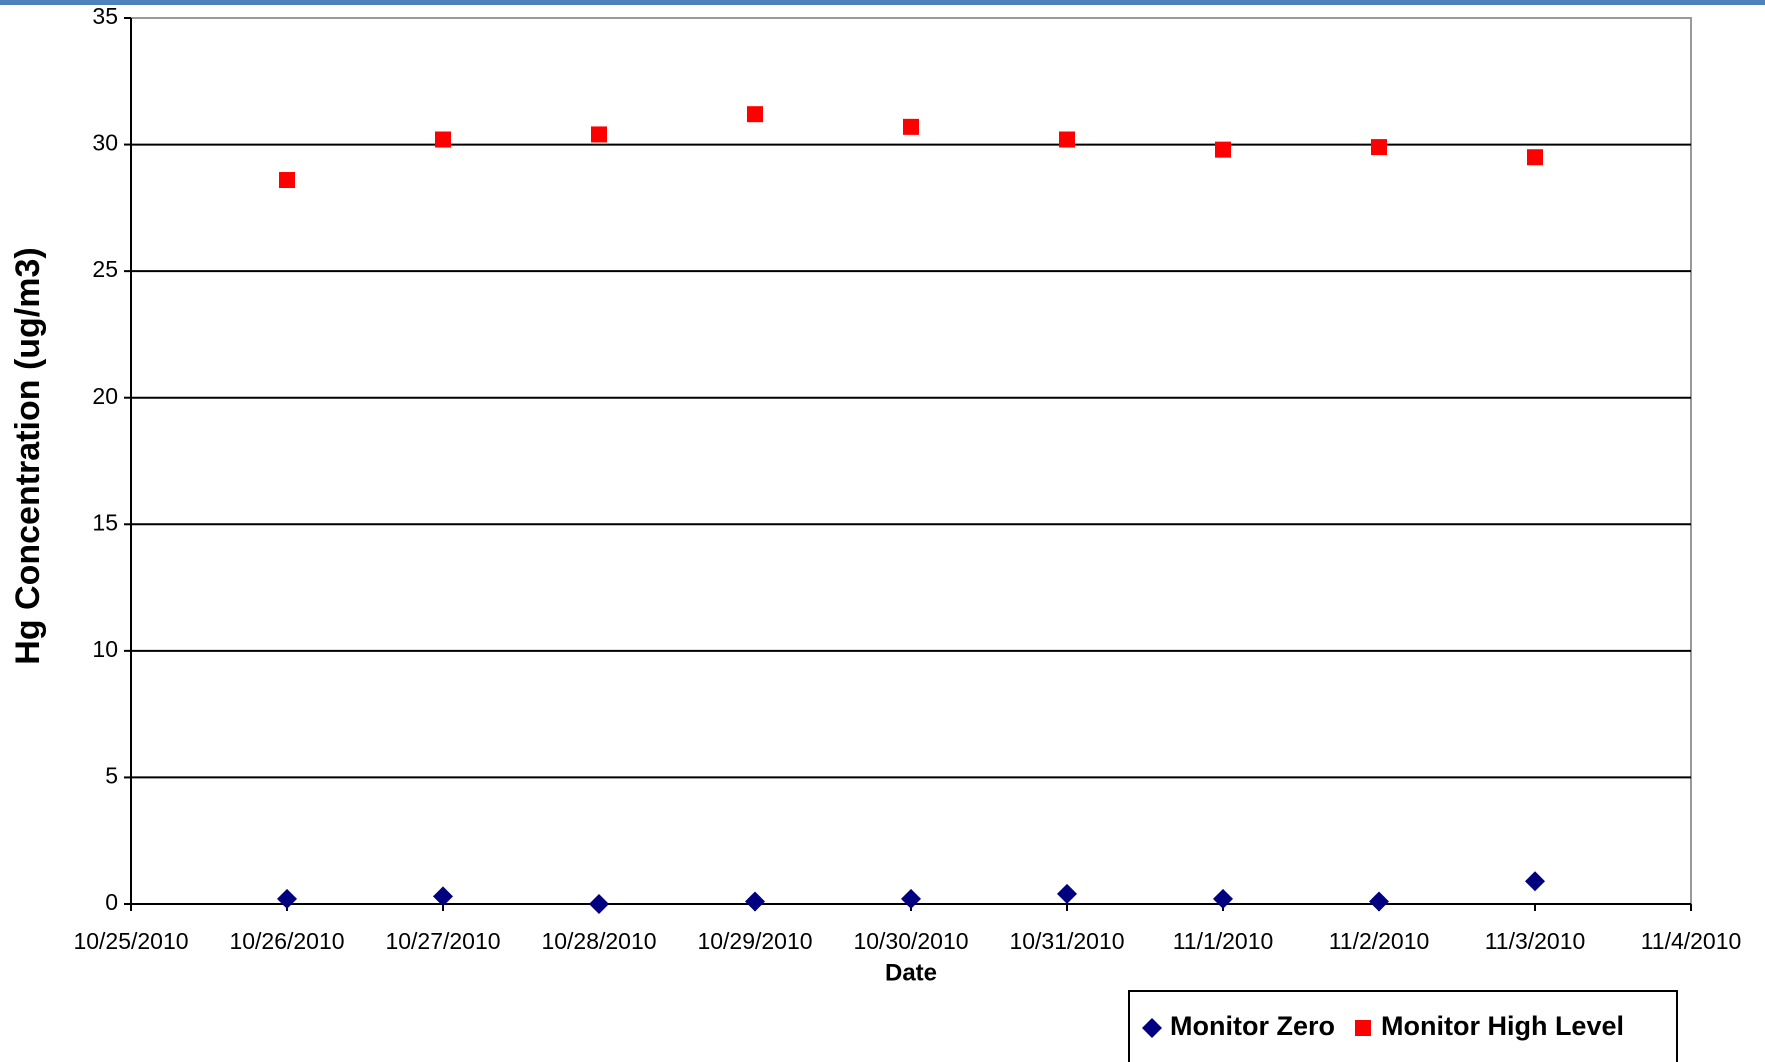 The image size is (1765, 1062). I want to click on y-tick-label: 15, so click(105, 522).